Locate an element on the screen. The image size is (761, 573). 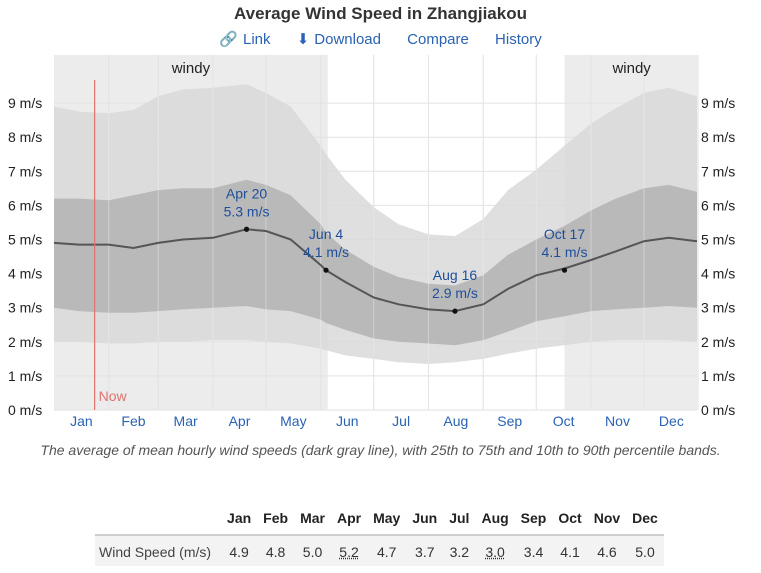
y-tick-label-left: 3 m/s is located at coordinates (25, 308).